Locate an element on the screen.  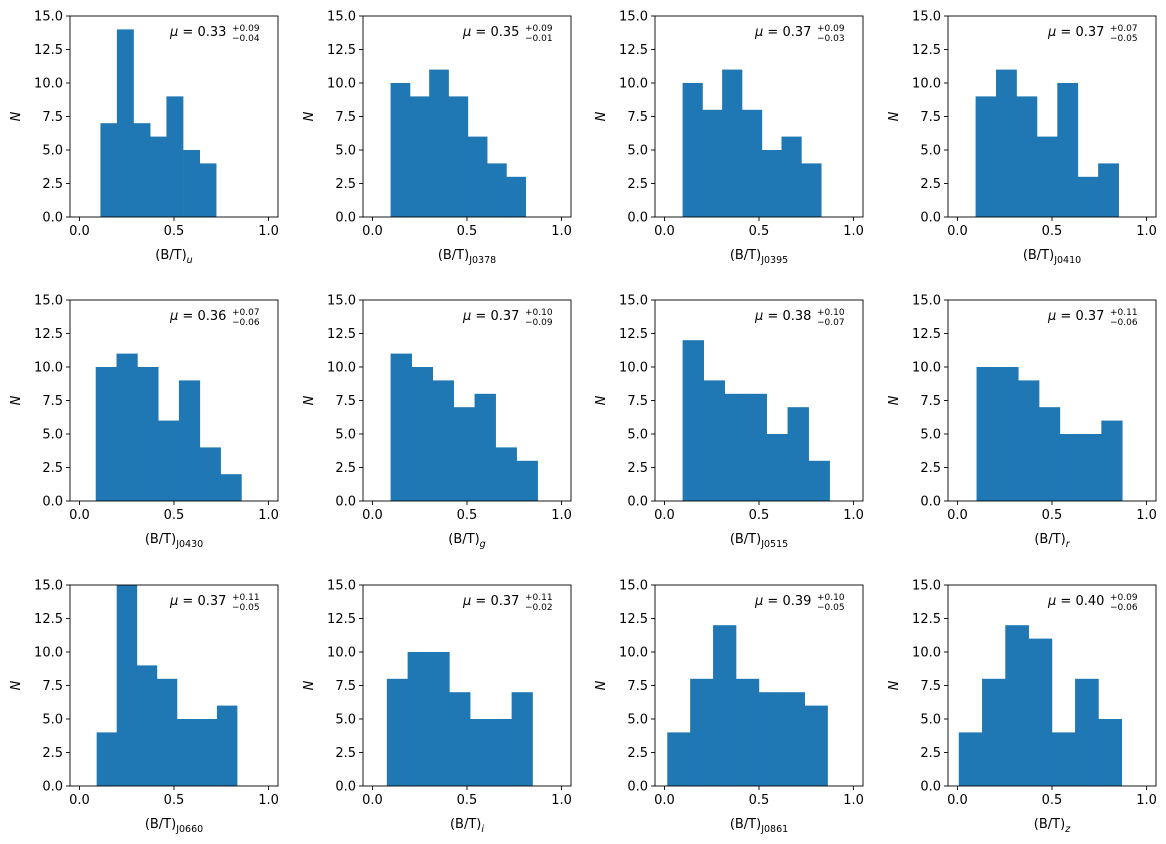
mean-annotation-plus: +0.11 is located at coordinates (539, 598).